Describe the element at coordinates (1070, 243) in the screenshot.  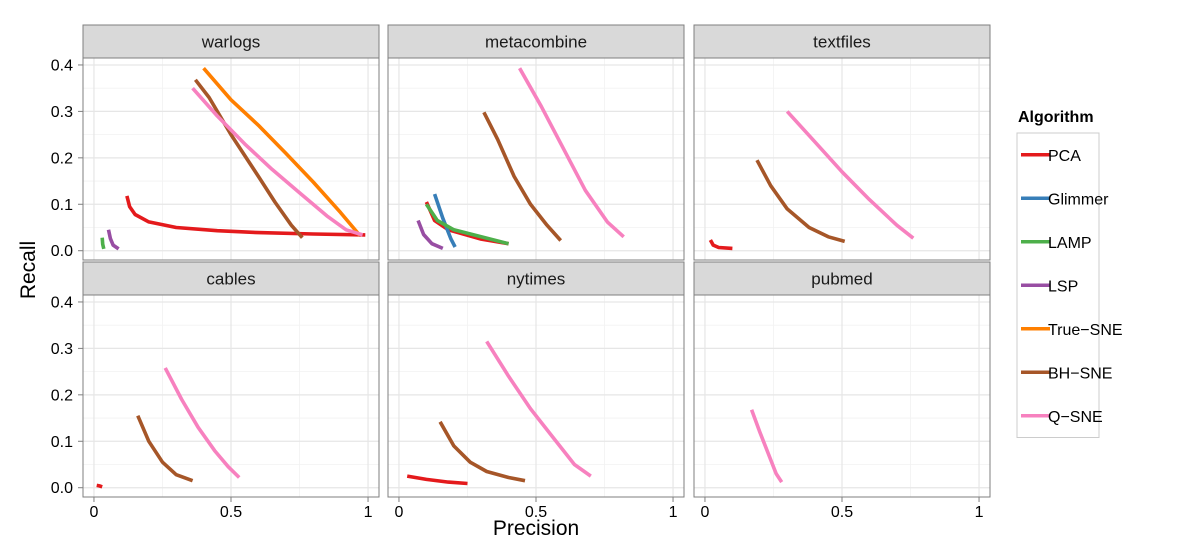
I see `legend-label: LAMP` at that location.